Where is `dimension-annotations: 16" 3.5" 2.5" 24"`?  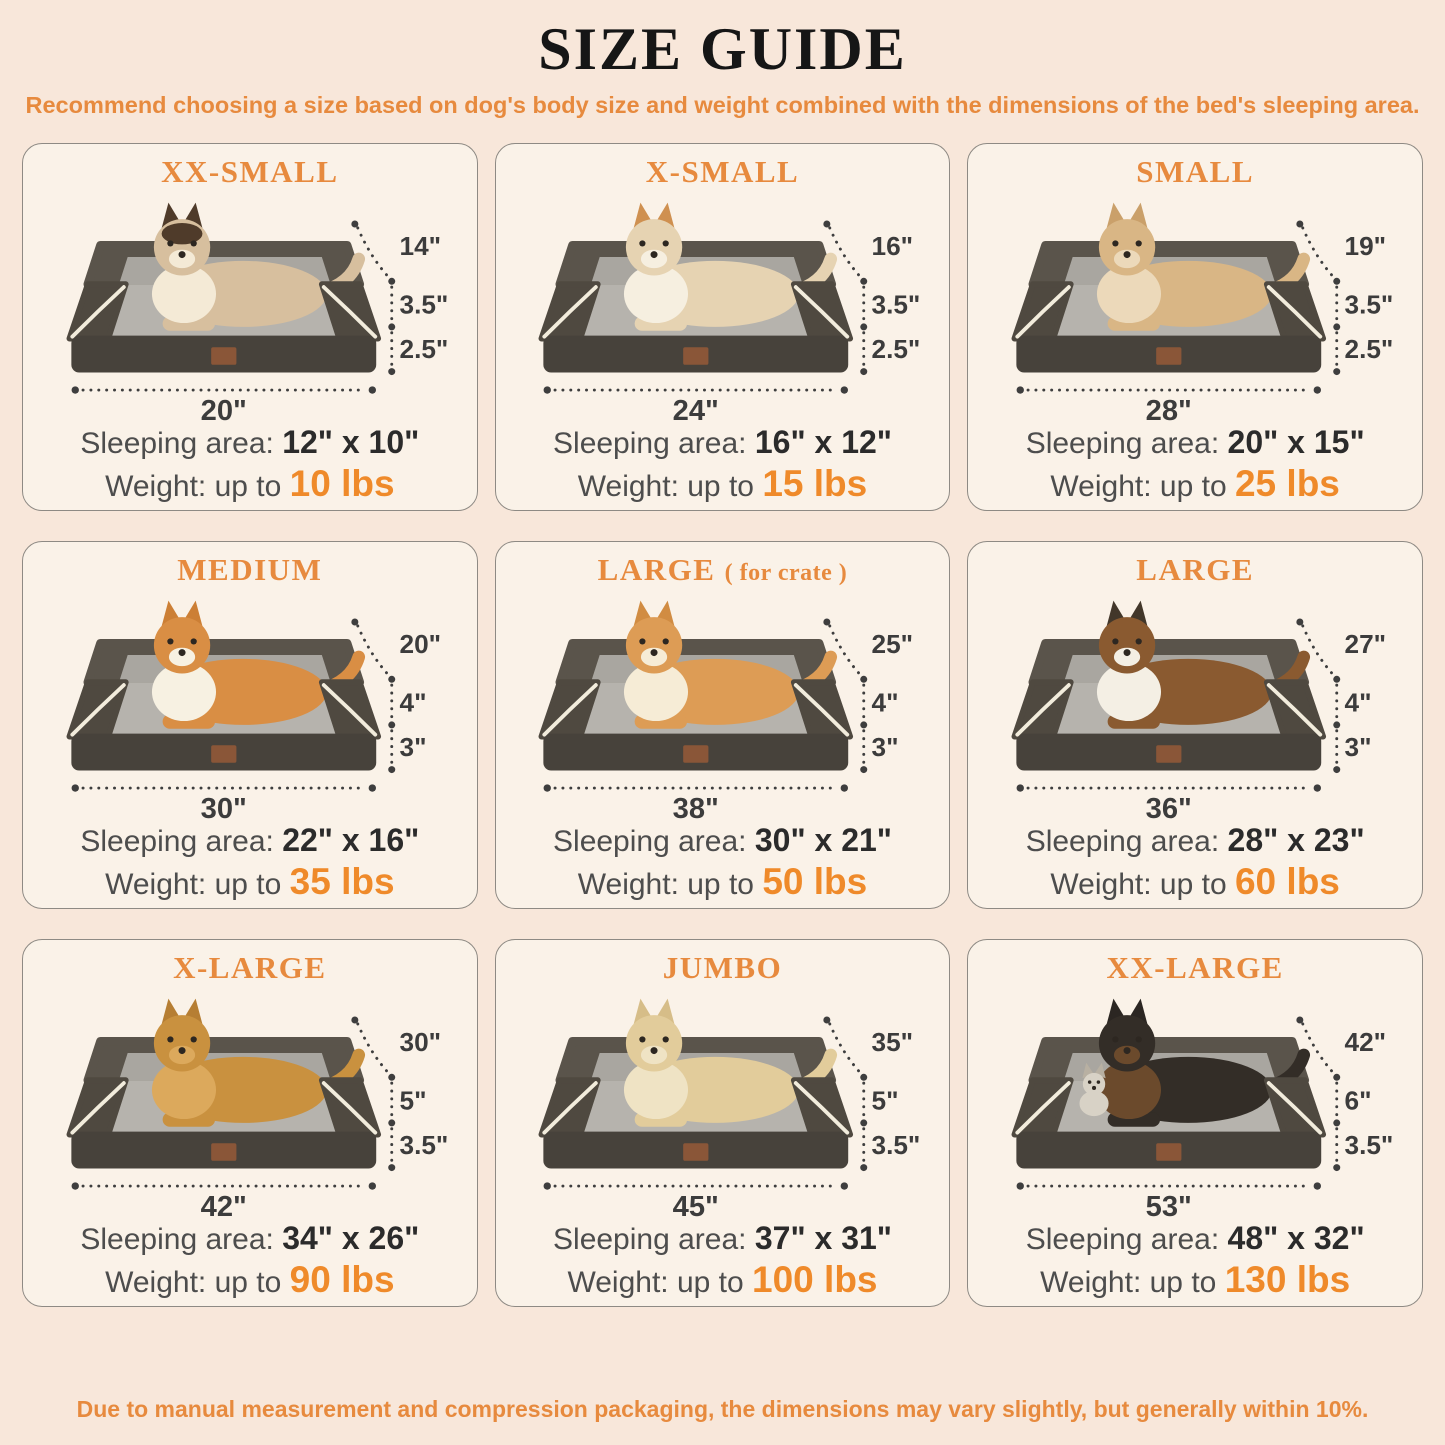
dimension-annotations: 16" 3.5" 2.5" 24" is located at coordinates (732, 322).